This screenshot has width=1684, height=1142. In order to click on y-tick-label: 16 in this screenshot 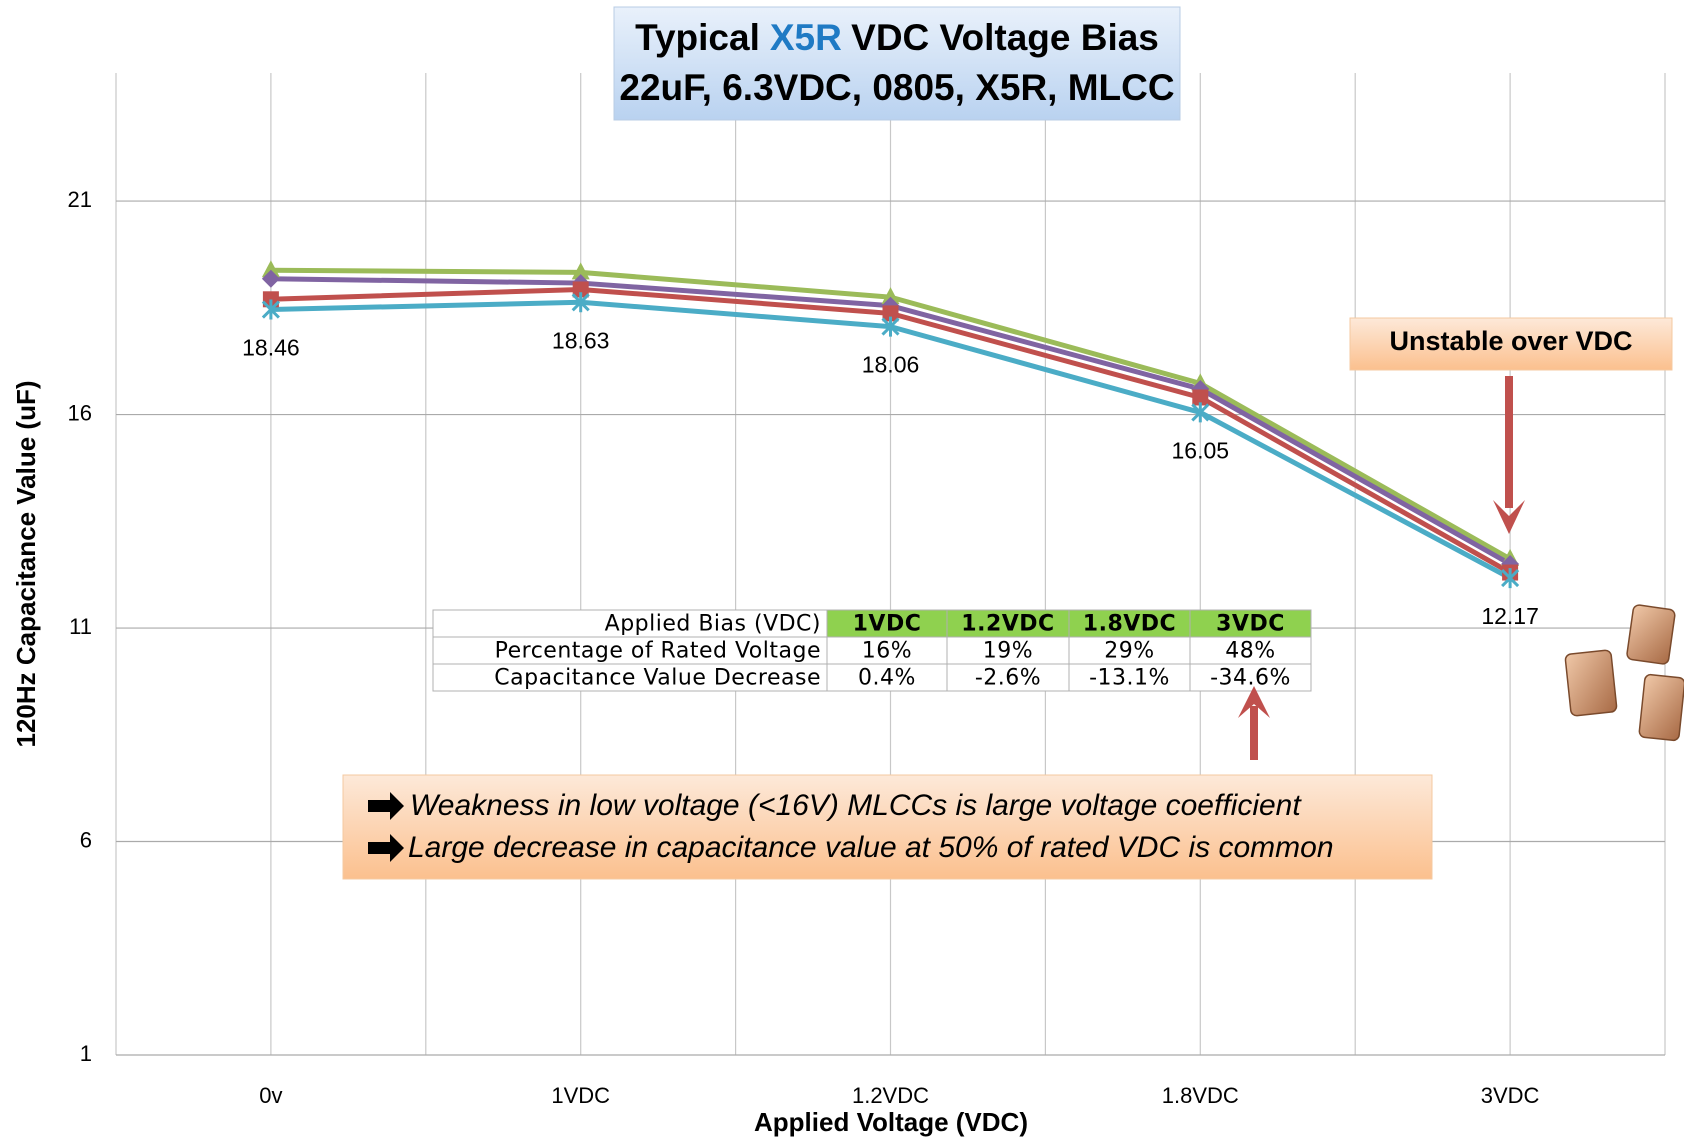, I will do `click(80, 412)`.